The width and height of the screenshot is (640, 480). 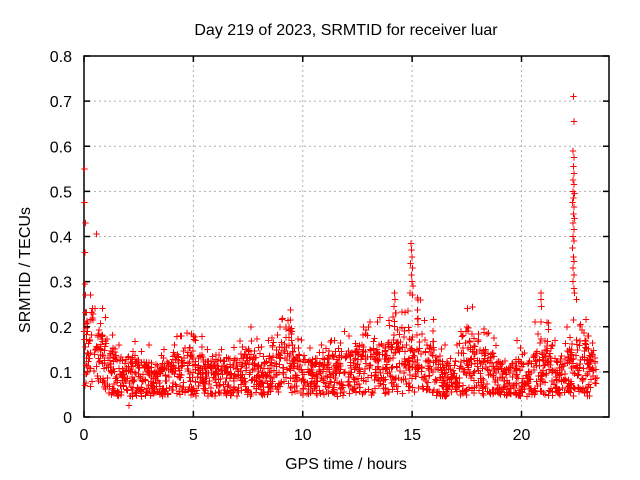 I want to click on y-tick-label: 0.7, so click(x=61, y=102).